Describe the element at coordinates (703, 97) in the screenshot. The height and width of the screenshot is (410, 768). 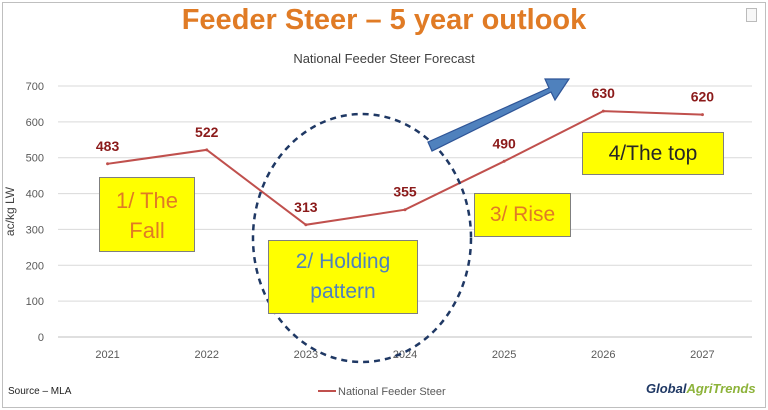
I see `data-label: 620` at that location.